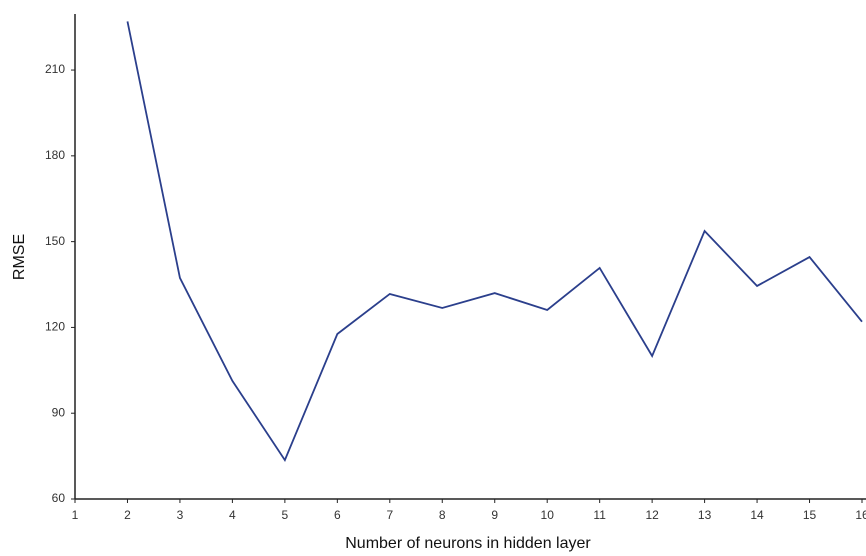 The height and width of the screenshot is (556, 866). I want to click on x-tick-label: 16, so click(860, 515).